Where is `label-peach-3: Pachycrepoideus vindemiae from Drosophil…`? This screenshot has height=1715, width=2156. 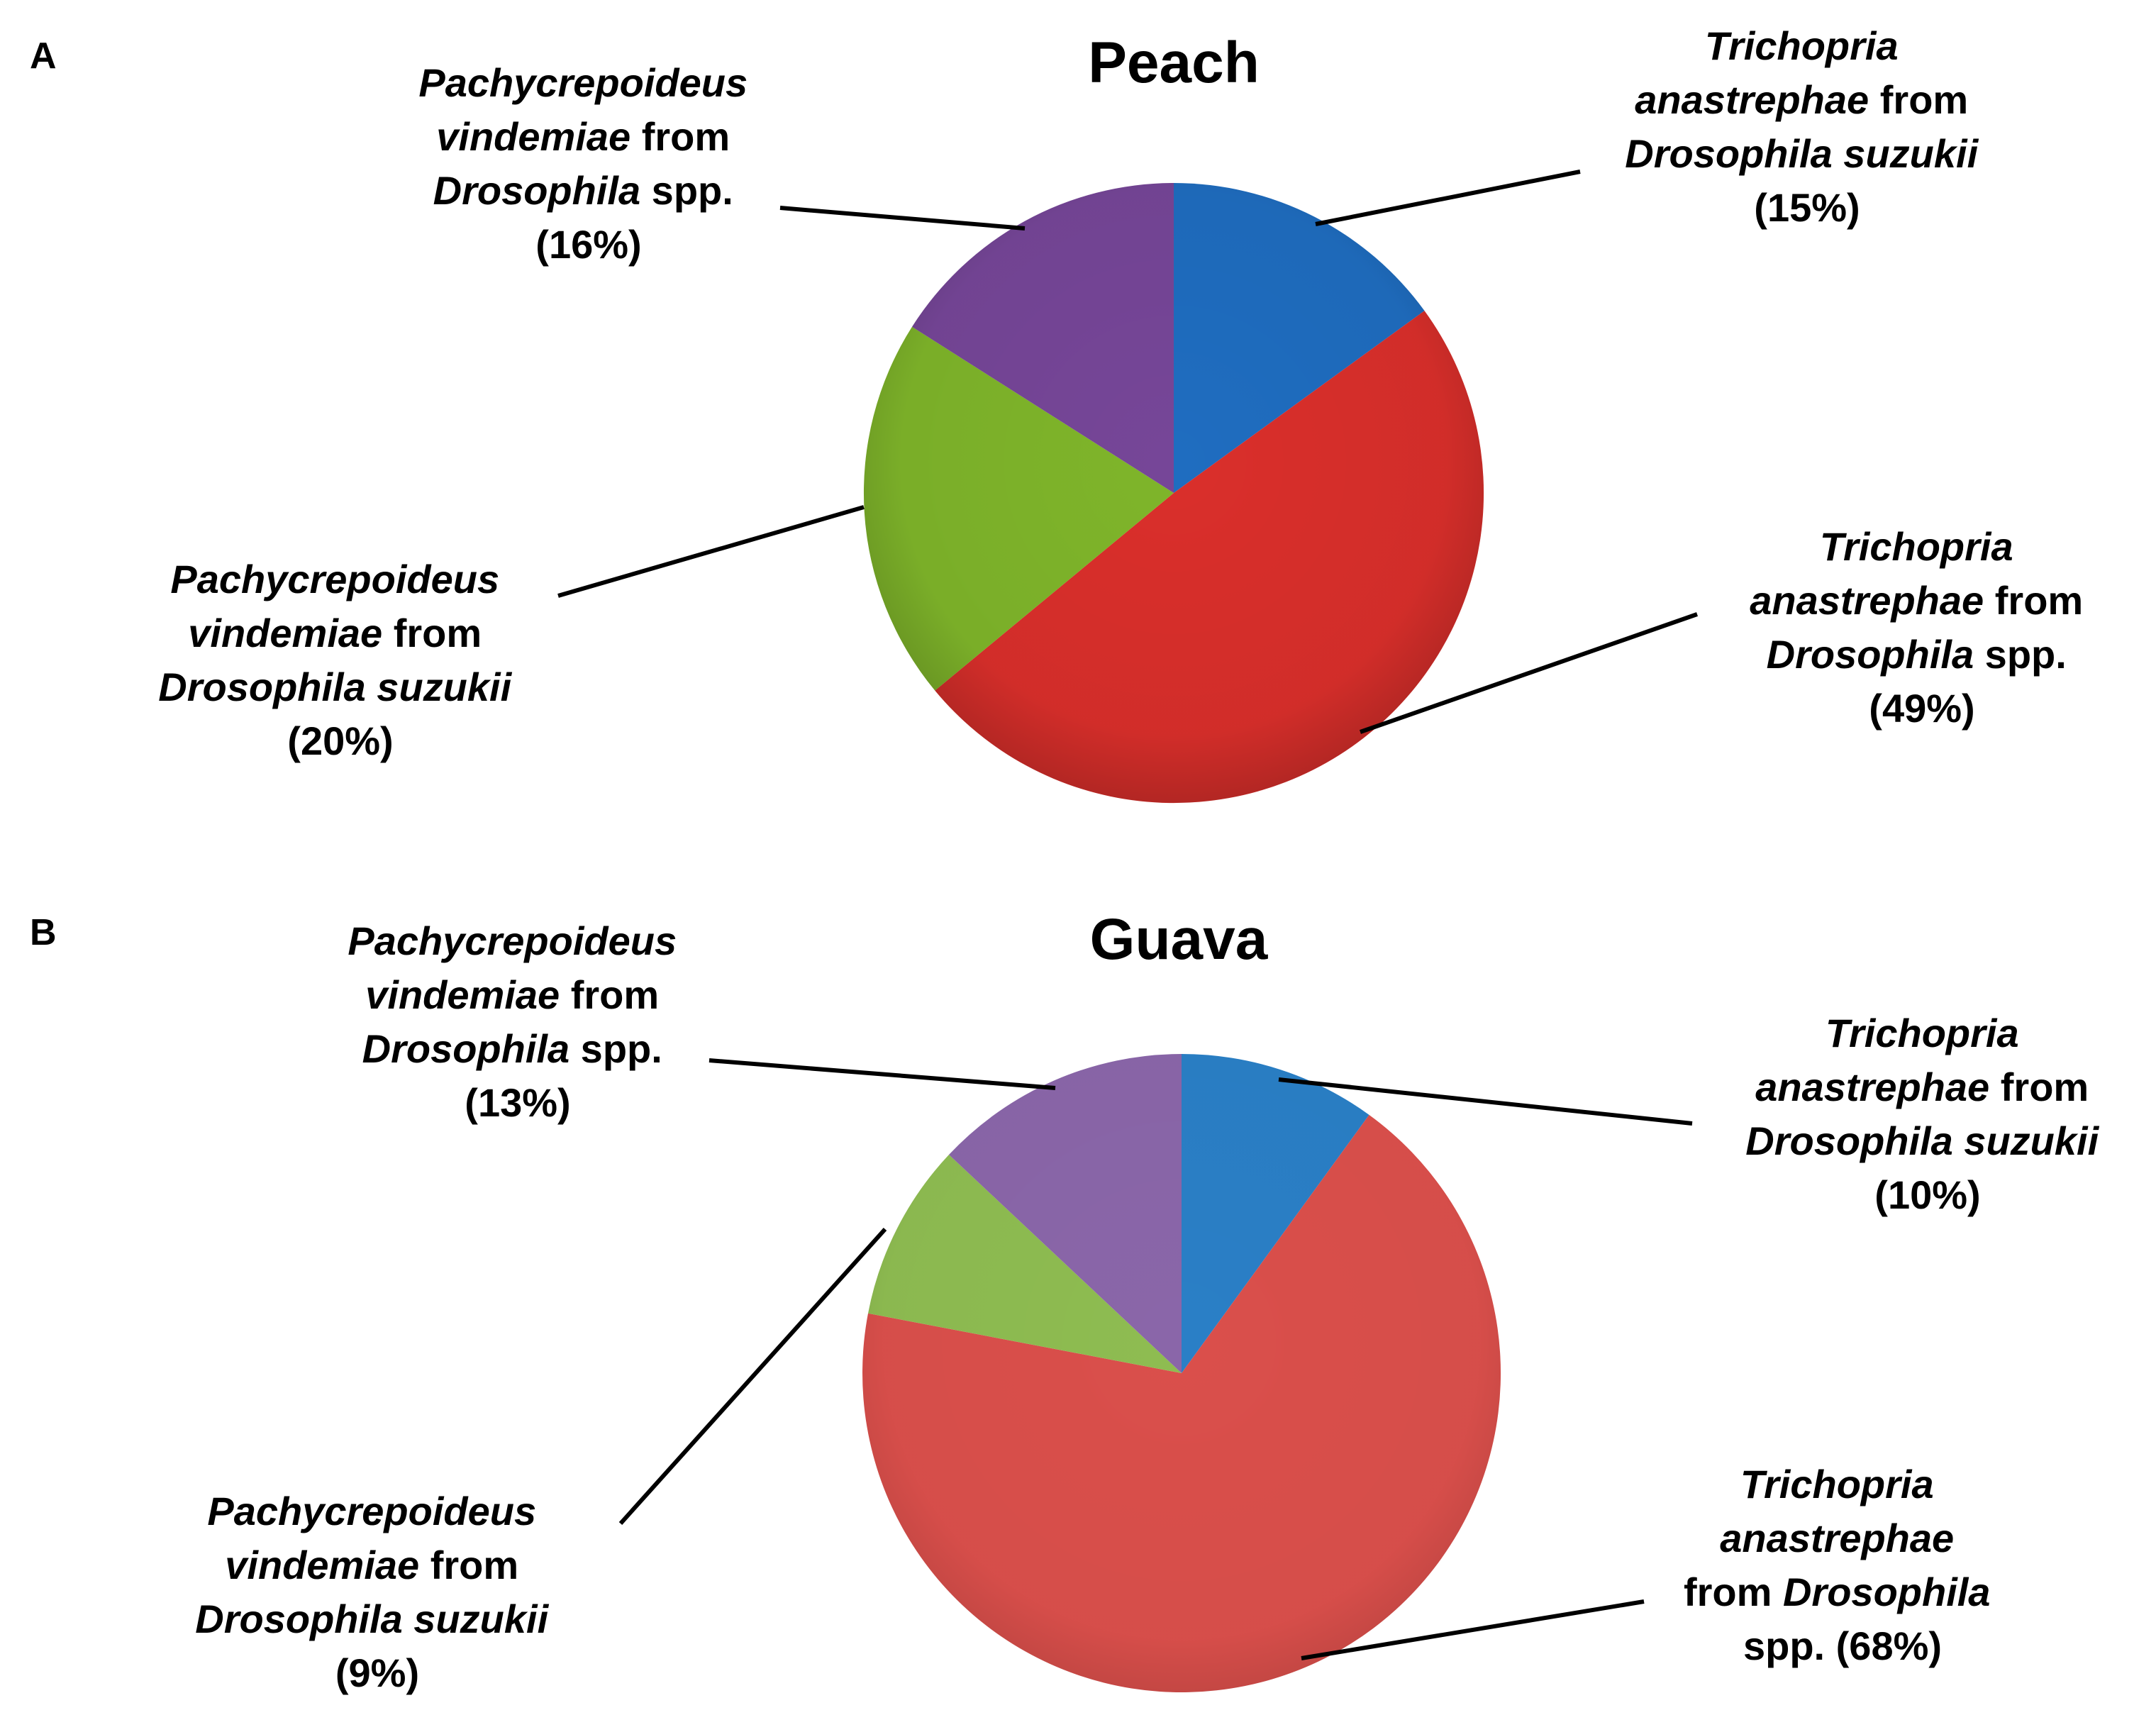 label-peach-3: Pachycrepoideus vindemiae from Drosophil… is located at coordinates (722, 163).